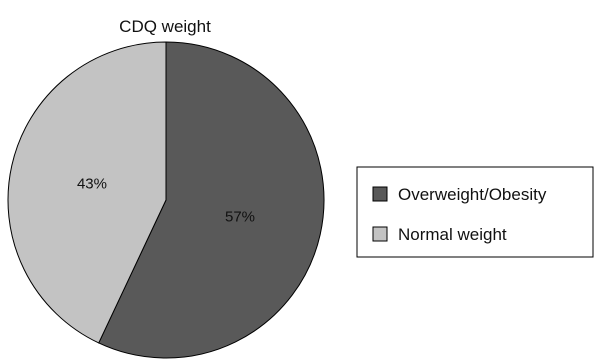 The height and width of the screenshot is (364, 600). I want to click on slice-labels: 57% 43%, so click(166, 200).